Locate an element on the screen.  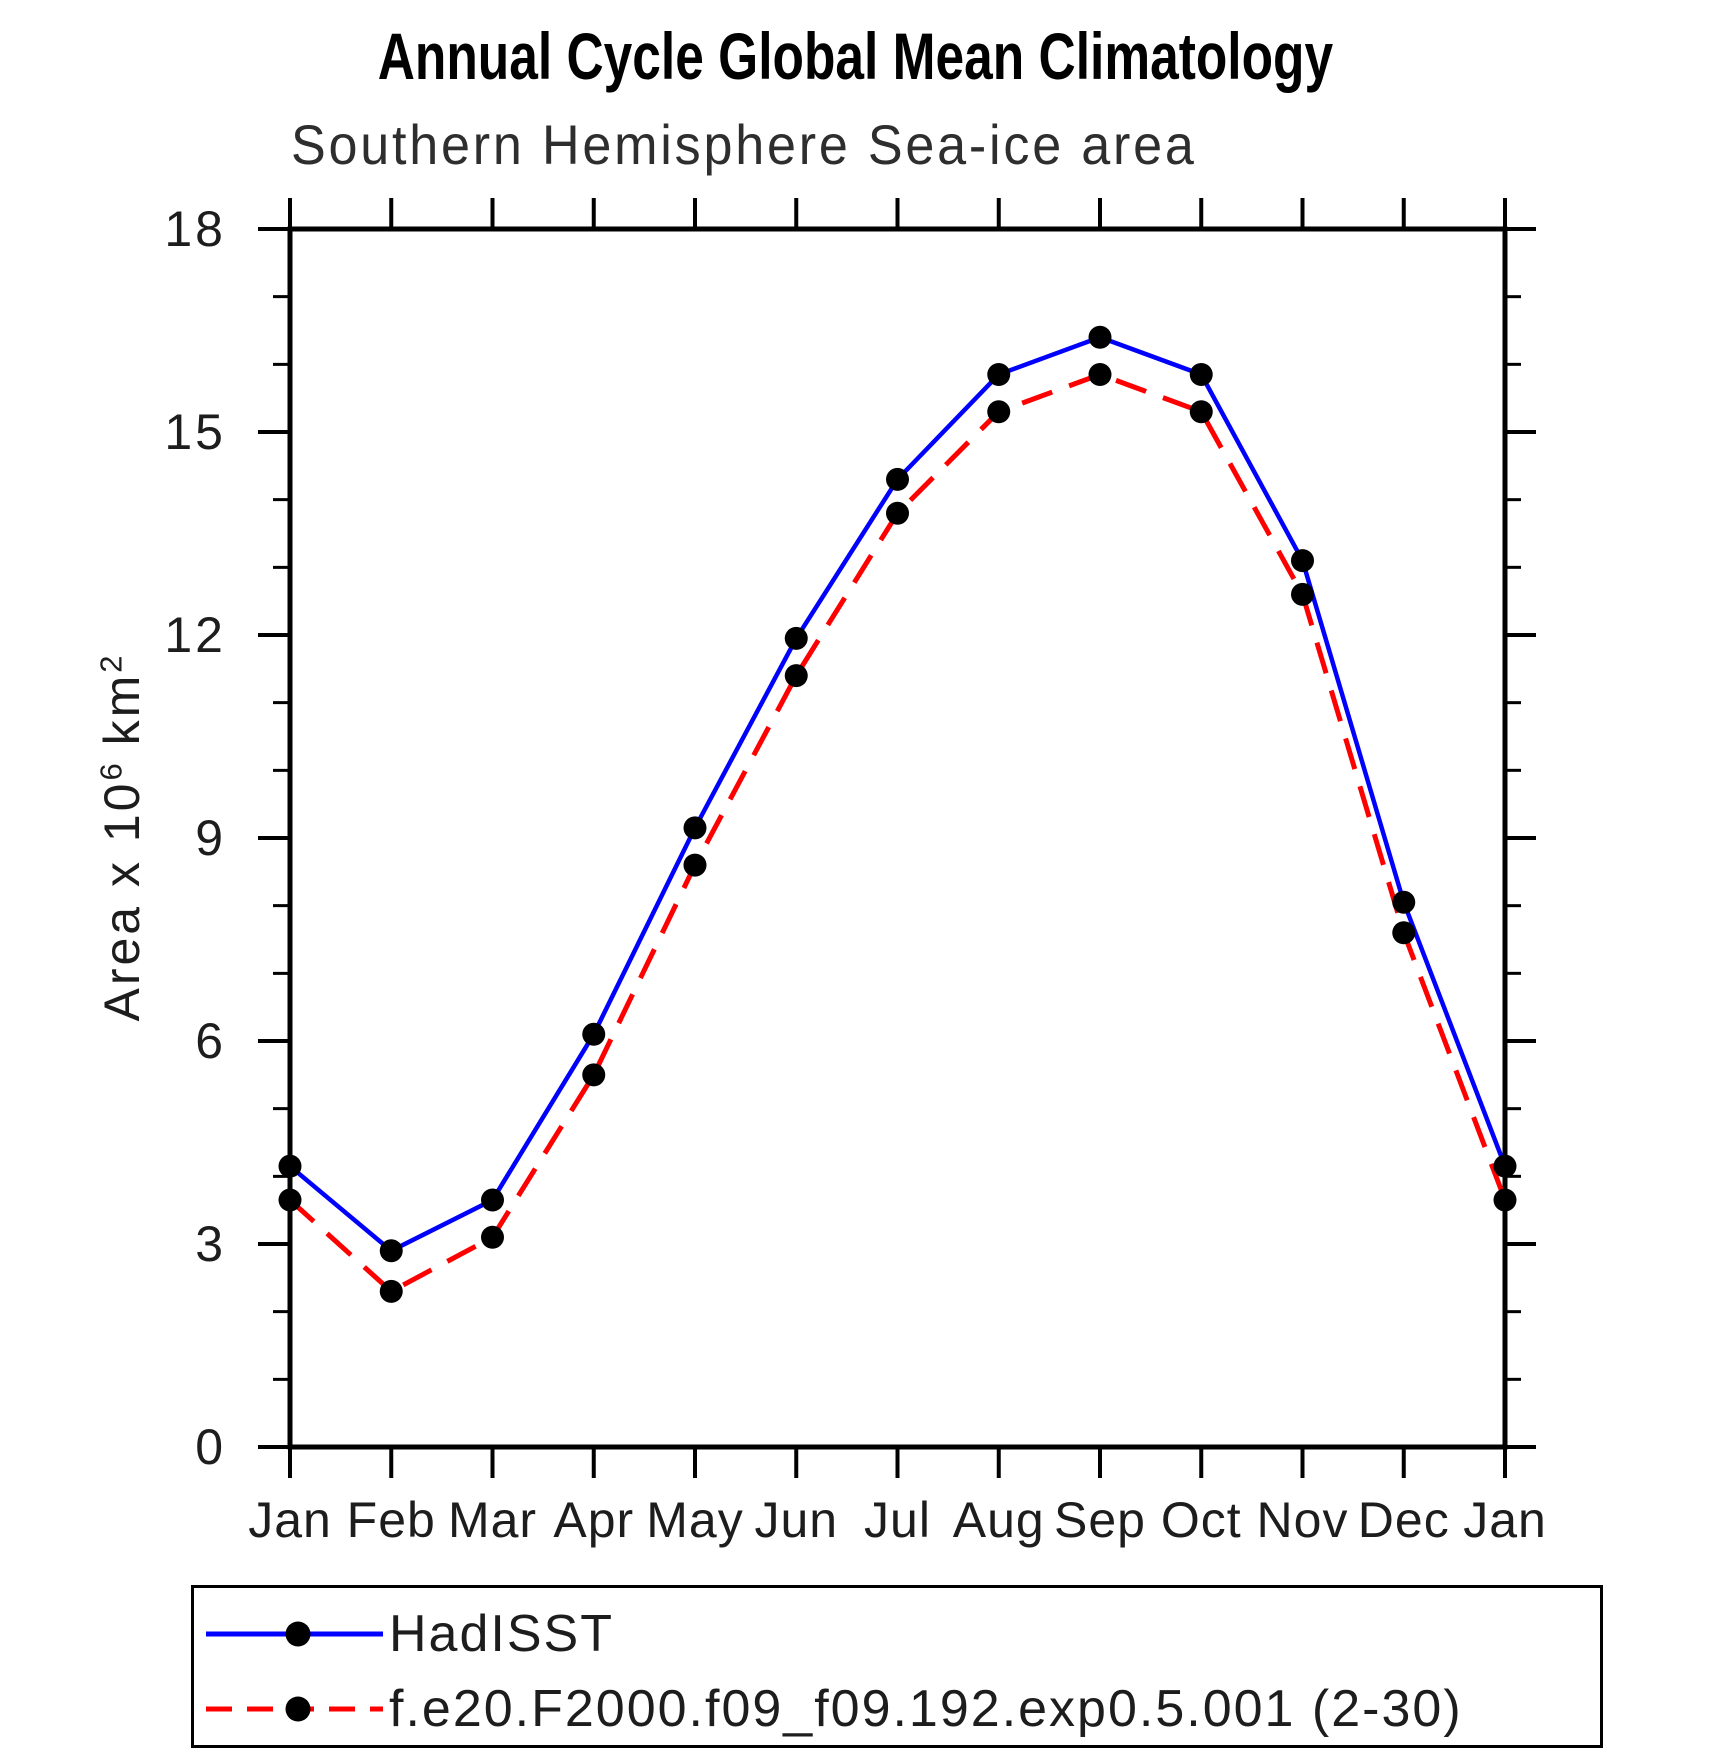
x-tick-label: Aug is located at coordinates (999, 1520).